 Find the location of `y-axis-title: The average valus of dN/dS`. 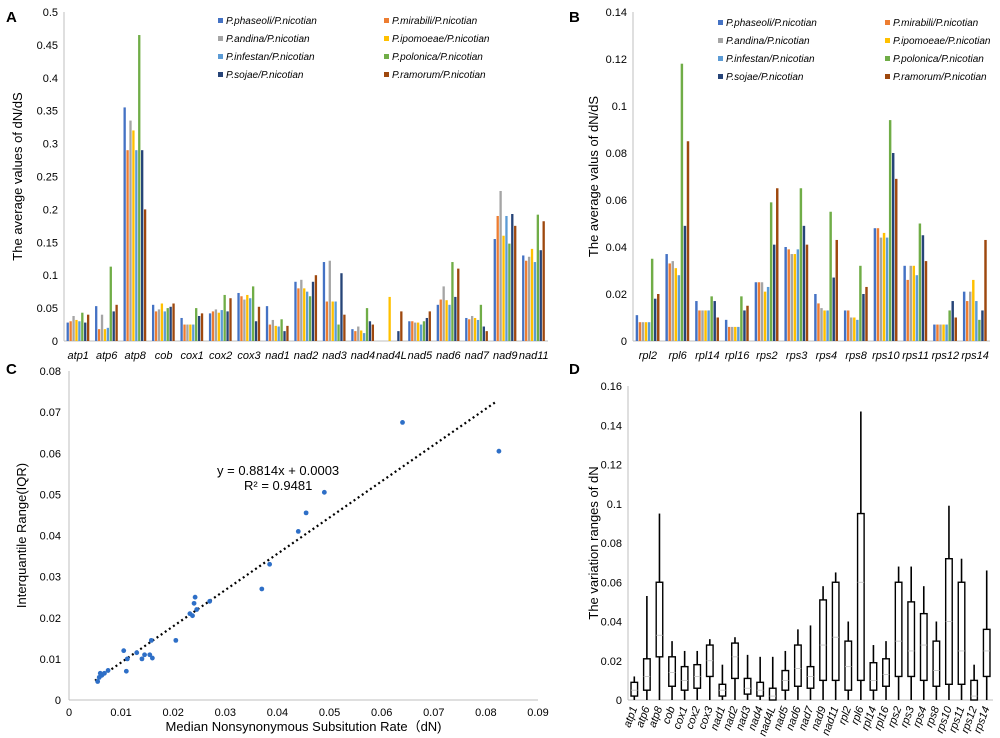

y-axis-title: The average valus of dN/dS is located at coordinates (593, 176).